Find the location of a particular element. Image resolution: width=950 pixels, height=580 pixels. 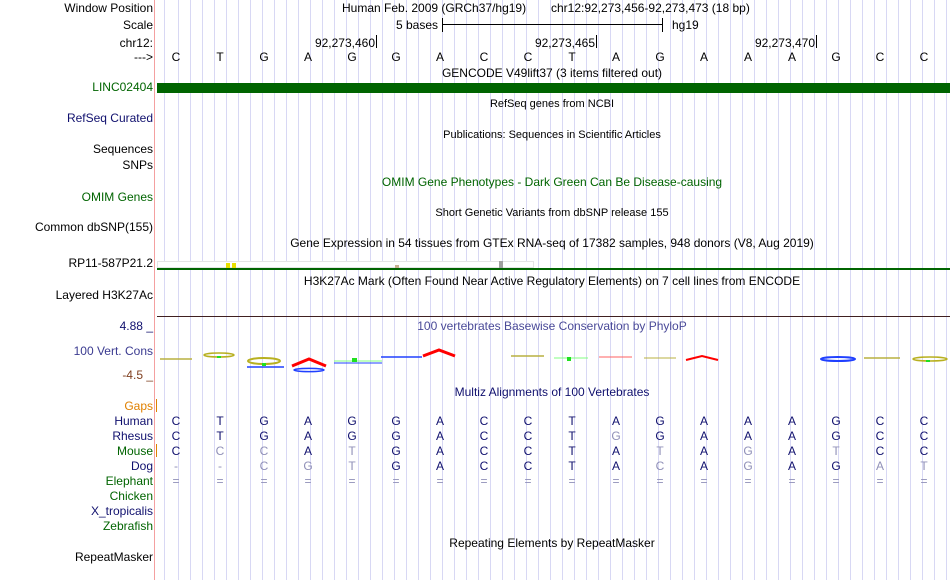

species-label: Elephant is located at coordinates (129, 481).